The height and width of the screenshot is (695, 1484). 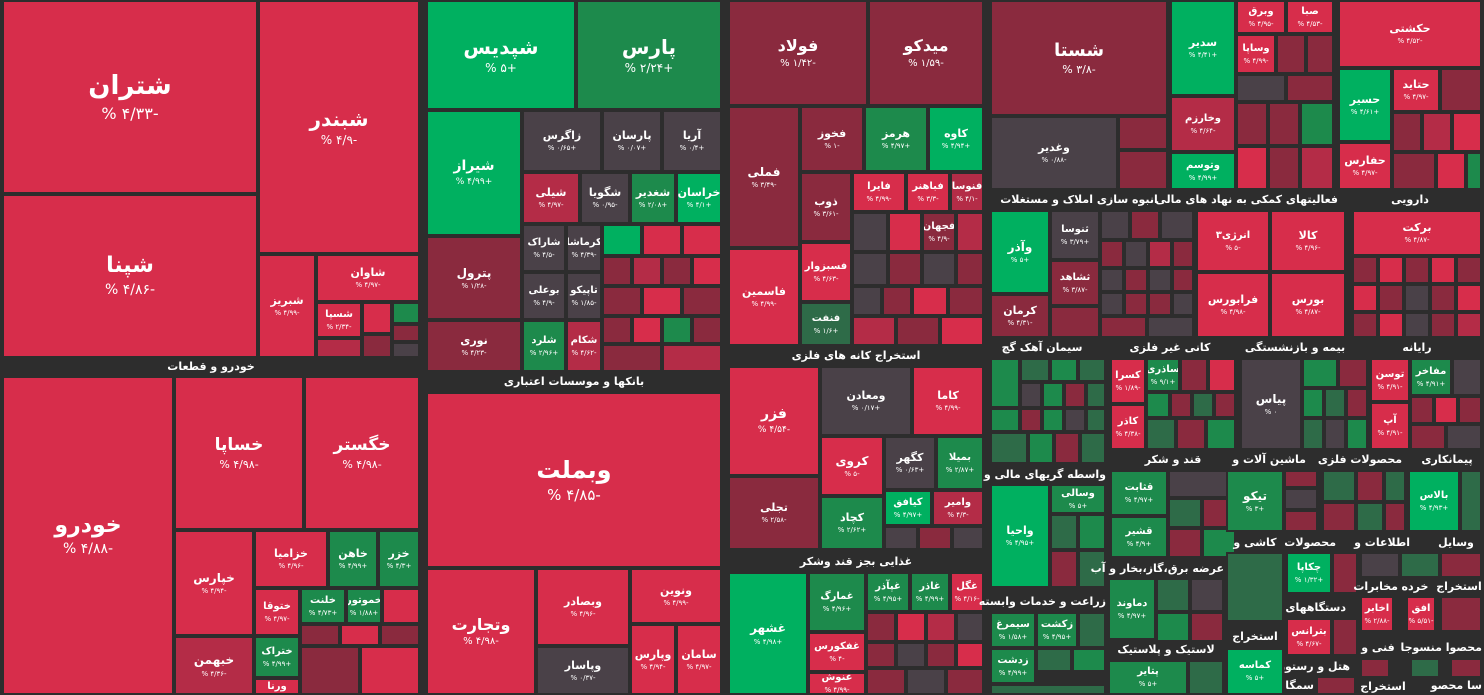 What do you see at coordinates (1365, 166) in the screenshot?
I see `tile-hafars: حفارس -۴/۹۷ %` at bounding box center [1365, 166].